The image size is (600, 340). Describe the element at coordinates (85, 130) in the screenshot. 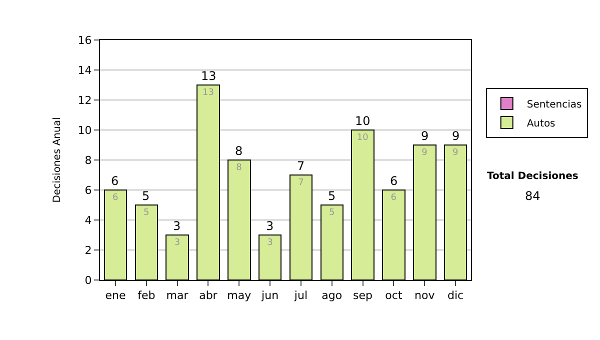

I see `y-tick-label: 10` at that location.